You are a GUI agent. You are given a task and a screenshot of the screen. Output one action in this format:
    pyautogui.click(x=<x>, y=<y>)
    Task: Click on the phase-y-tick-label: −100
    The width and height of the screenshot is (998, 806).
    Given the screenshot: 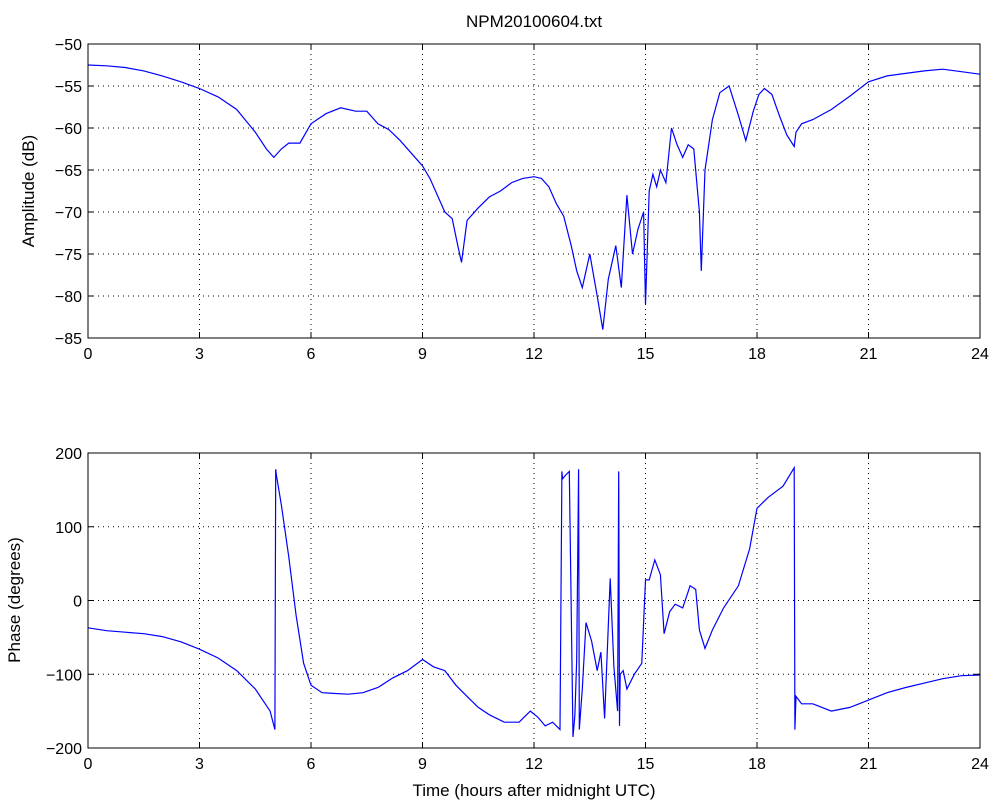 What is the action you would take?
    pyautogui.click(x=64, y=675)
    